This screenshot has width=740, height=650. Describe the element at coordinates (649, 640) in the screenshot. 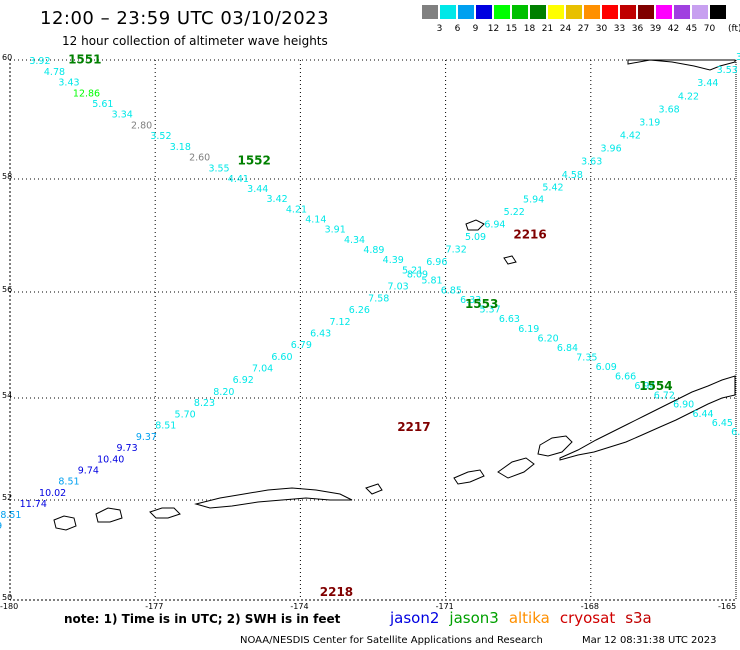

I see `timestamp-text: Mar 12 08:31:38 UTC 2023` at that location.